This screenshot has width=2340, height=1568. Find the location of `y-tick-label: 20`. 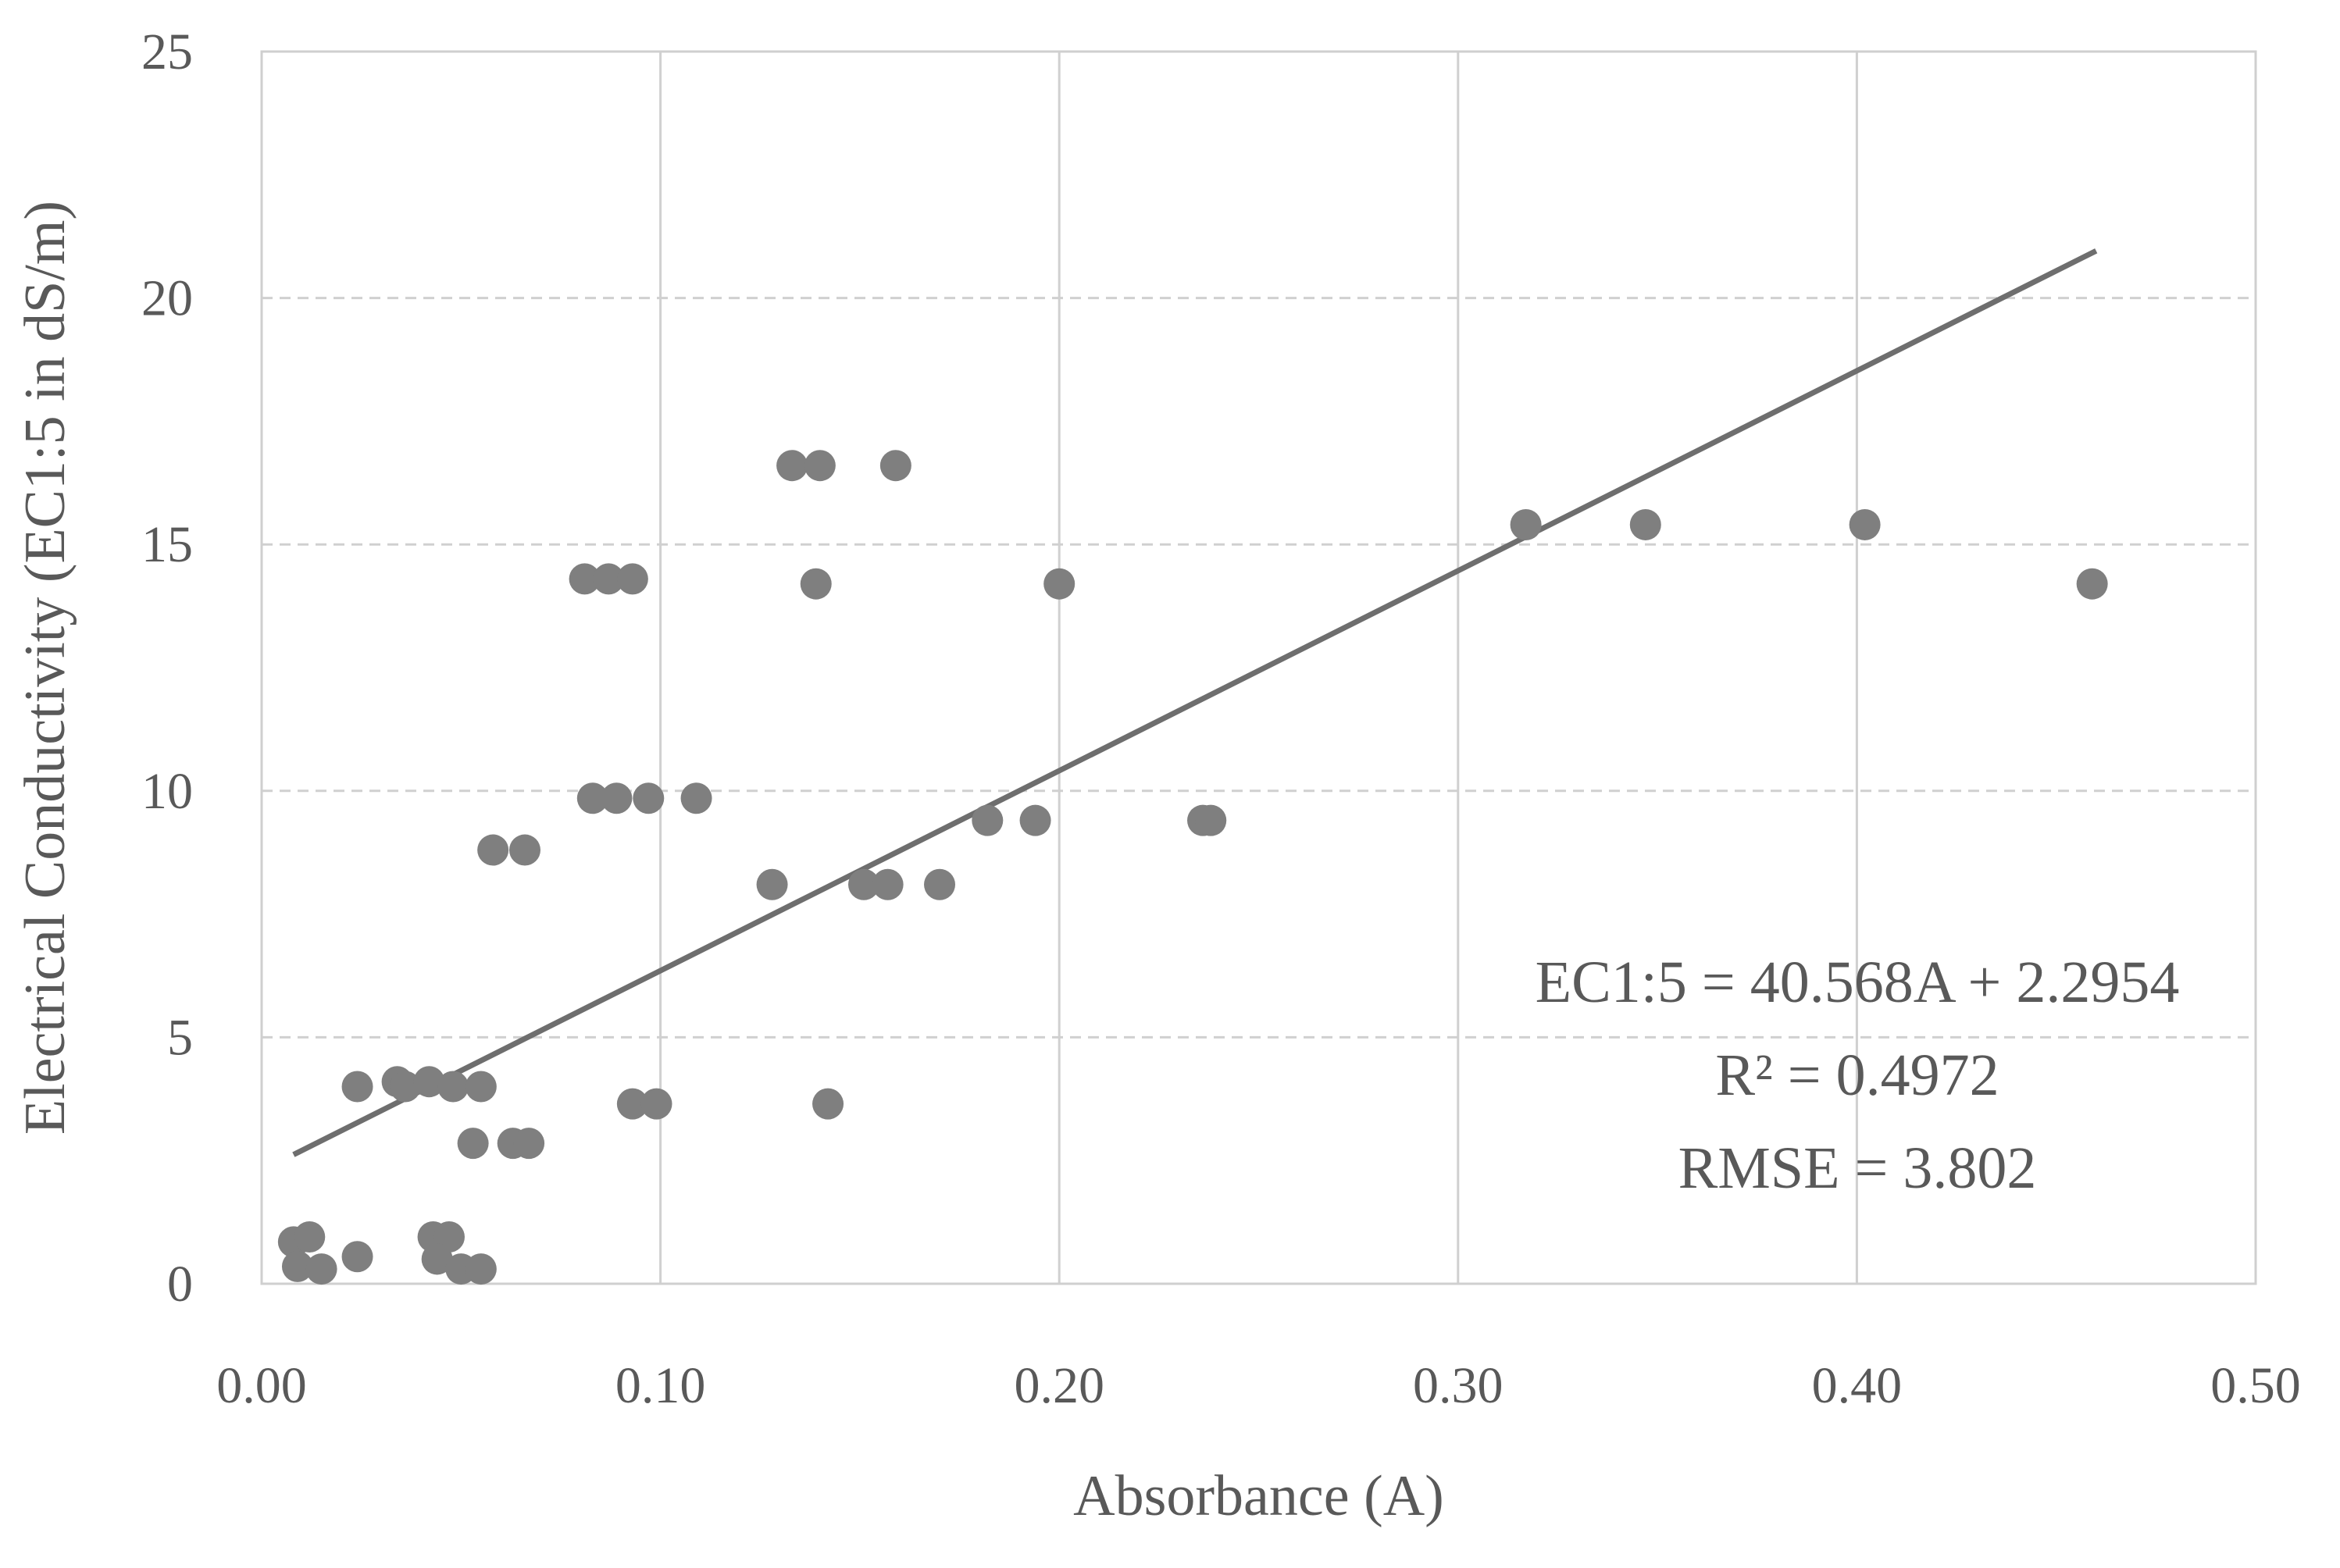

y-tick-label: 20 is located at coordinates (167, 298).